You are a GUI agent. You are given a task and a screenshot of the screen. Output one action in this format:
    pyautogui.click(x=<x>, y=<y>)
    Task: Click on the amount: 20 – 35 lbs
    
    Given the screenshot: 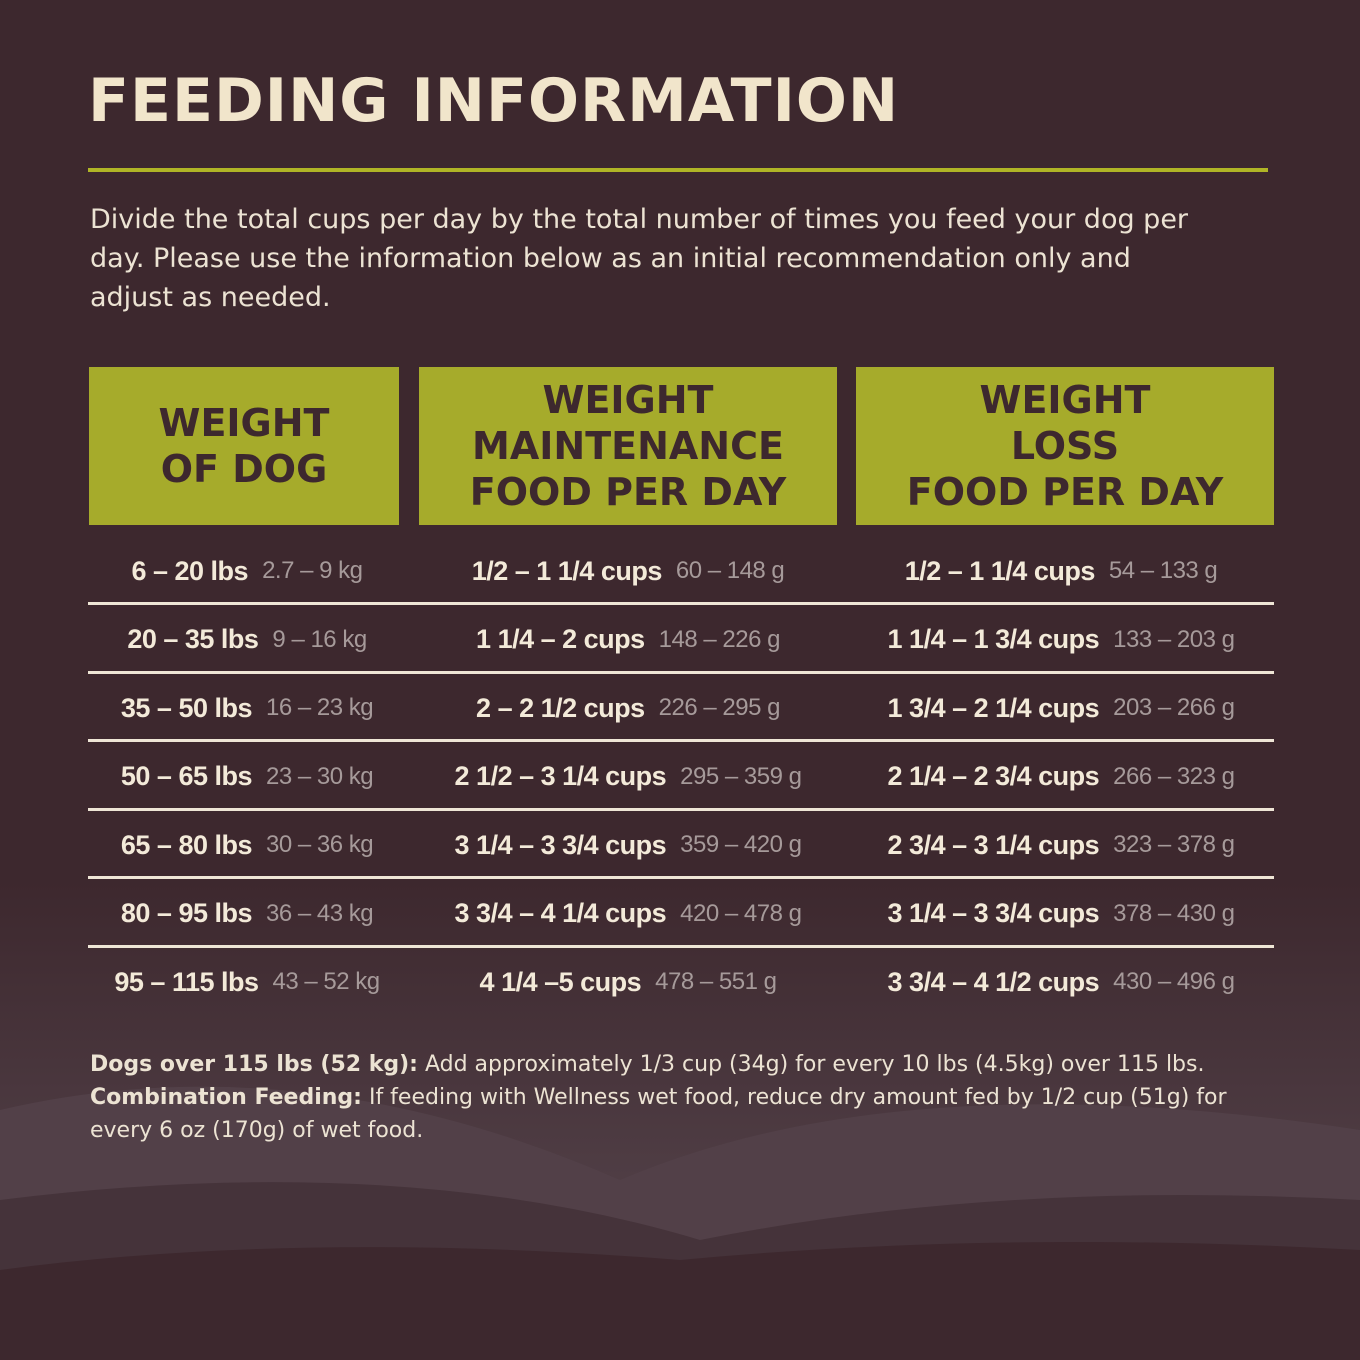 What is the action you would take?
    pyautogui.click(x=193, y=639)
    